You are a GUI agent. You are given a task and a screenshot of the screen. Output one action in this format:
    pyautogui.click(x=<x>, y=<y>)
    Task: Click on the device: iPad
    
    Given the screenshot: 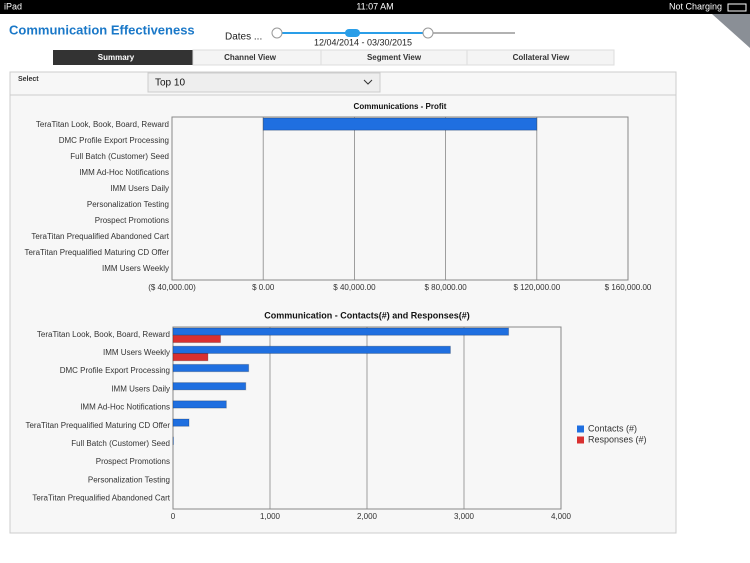 What is the action you would take?
    pyautogui.click(x=13, y=6)
    